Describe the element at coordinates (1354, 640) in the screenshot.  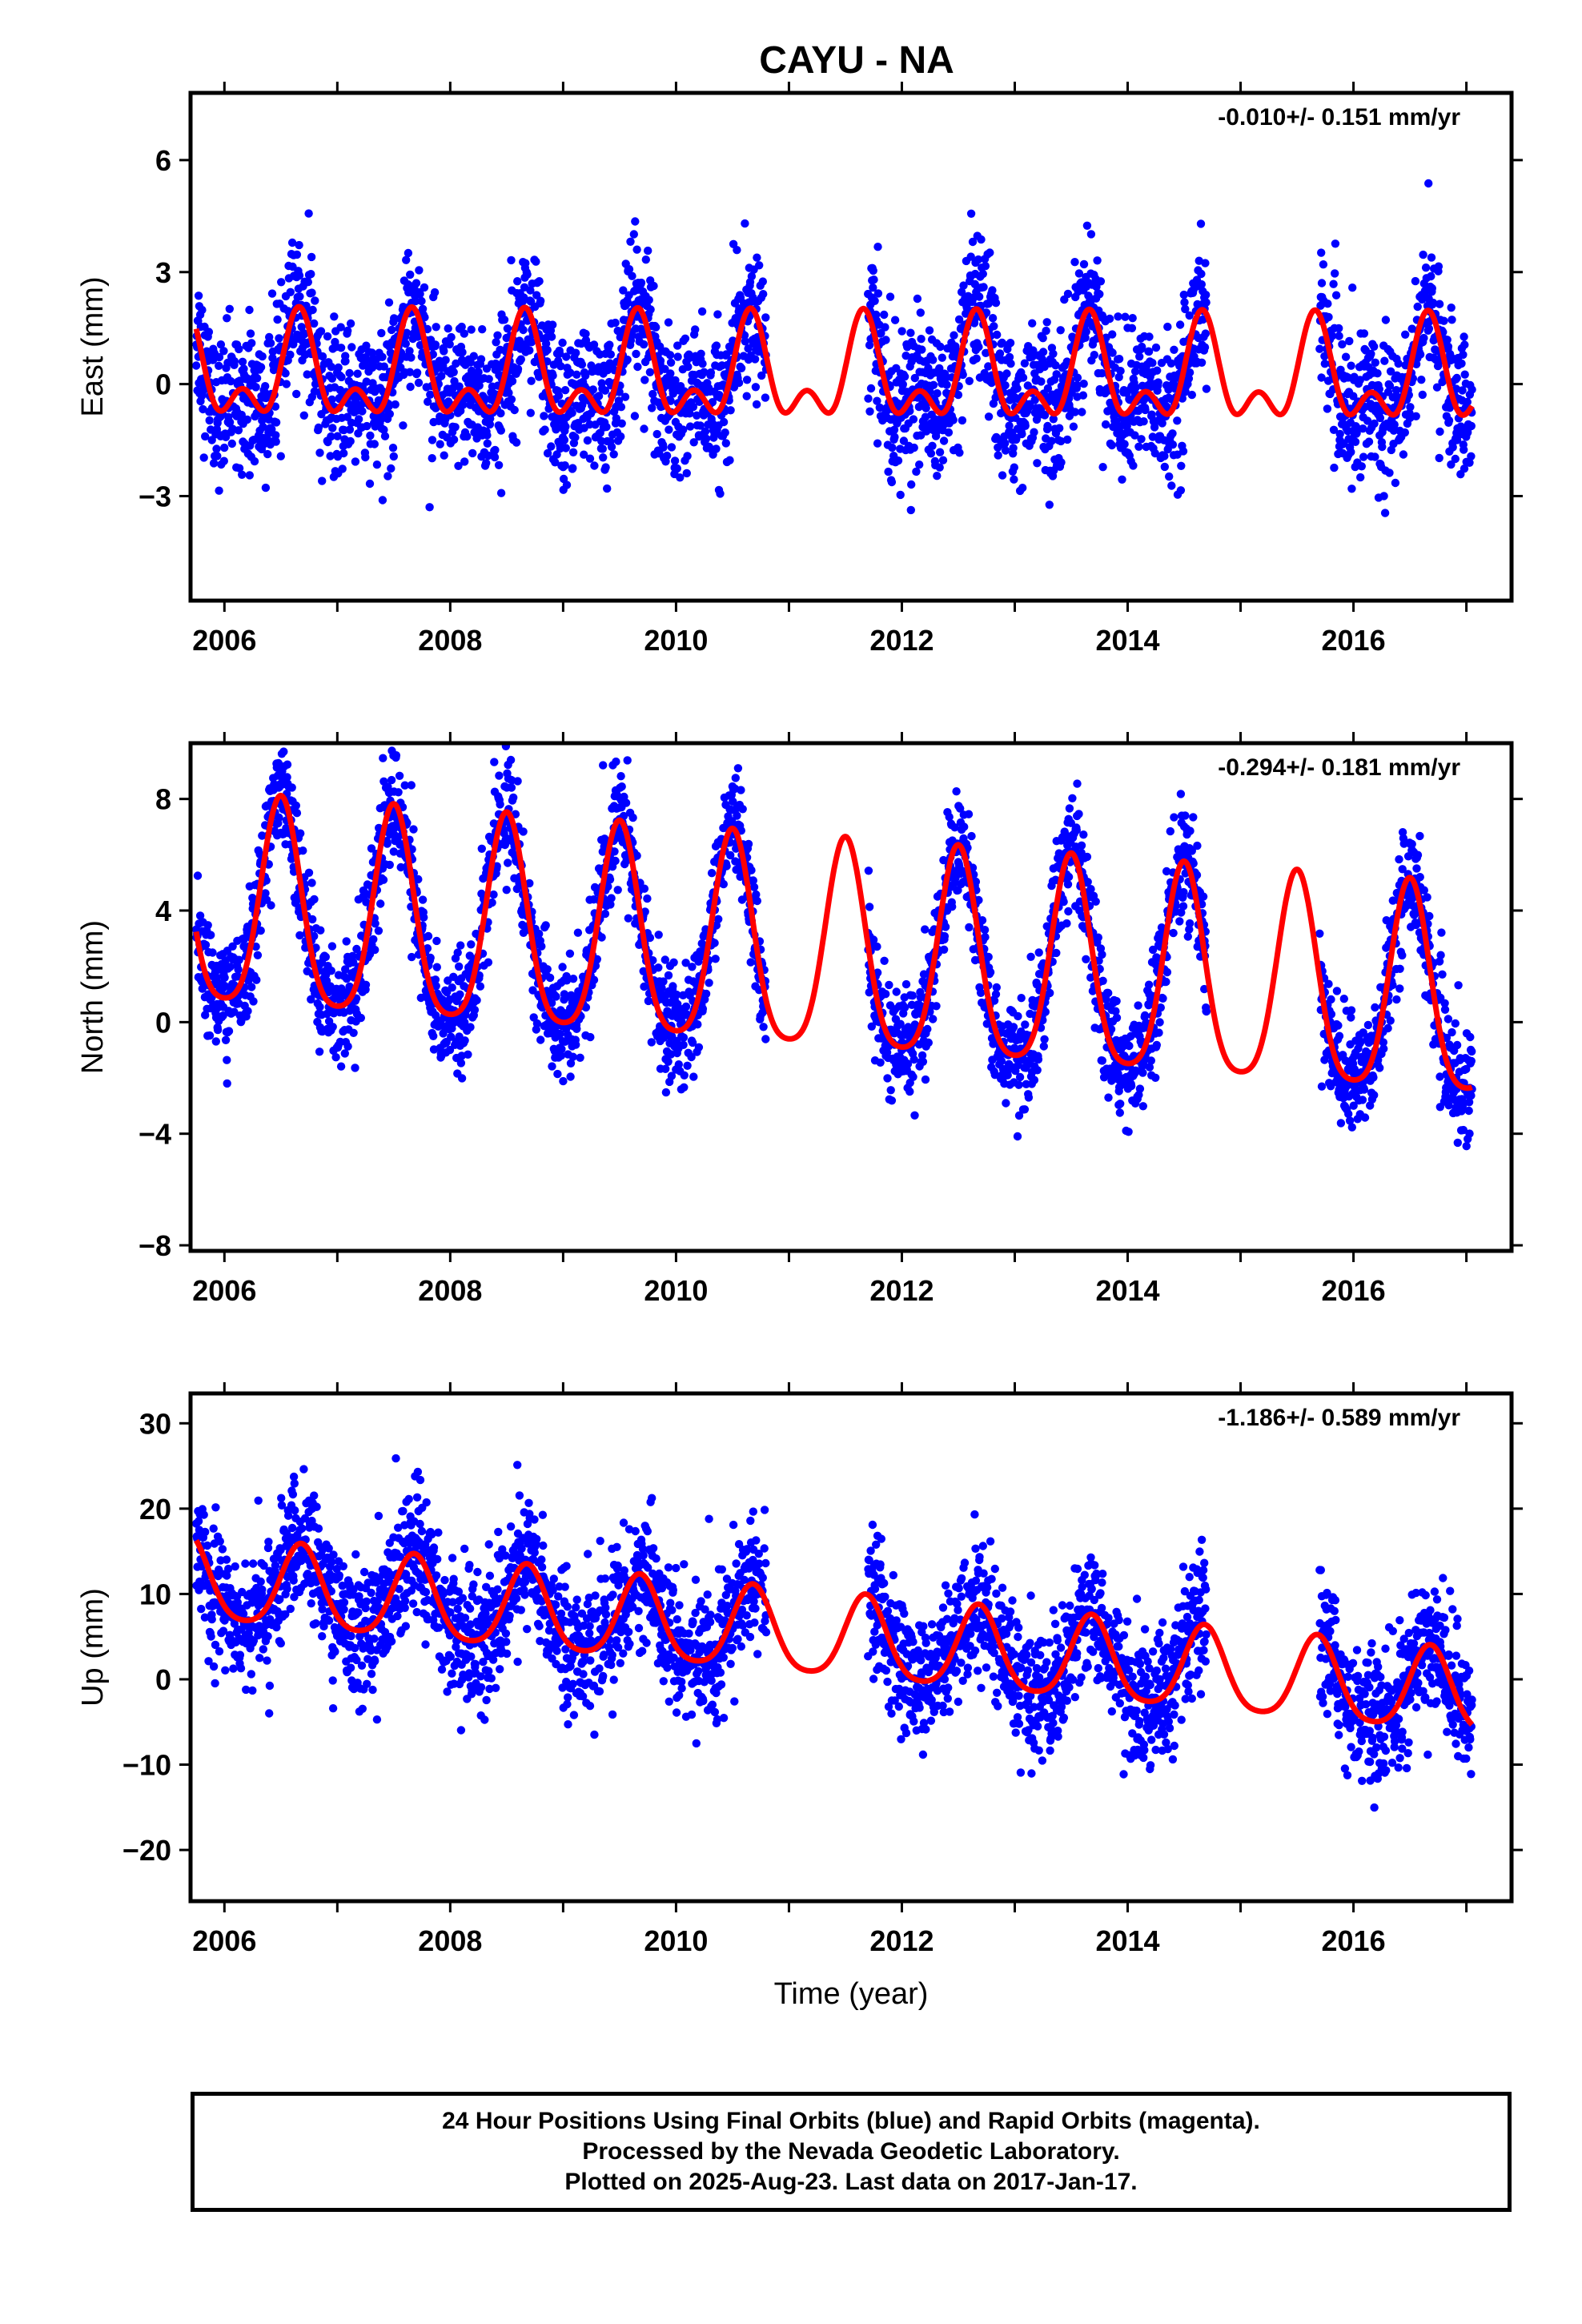
I see `x-tick-label: 2016` at that location.